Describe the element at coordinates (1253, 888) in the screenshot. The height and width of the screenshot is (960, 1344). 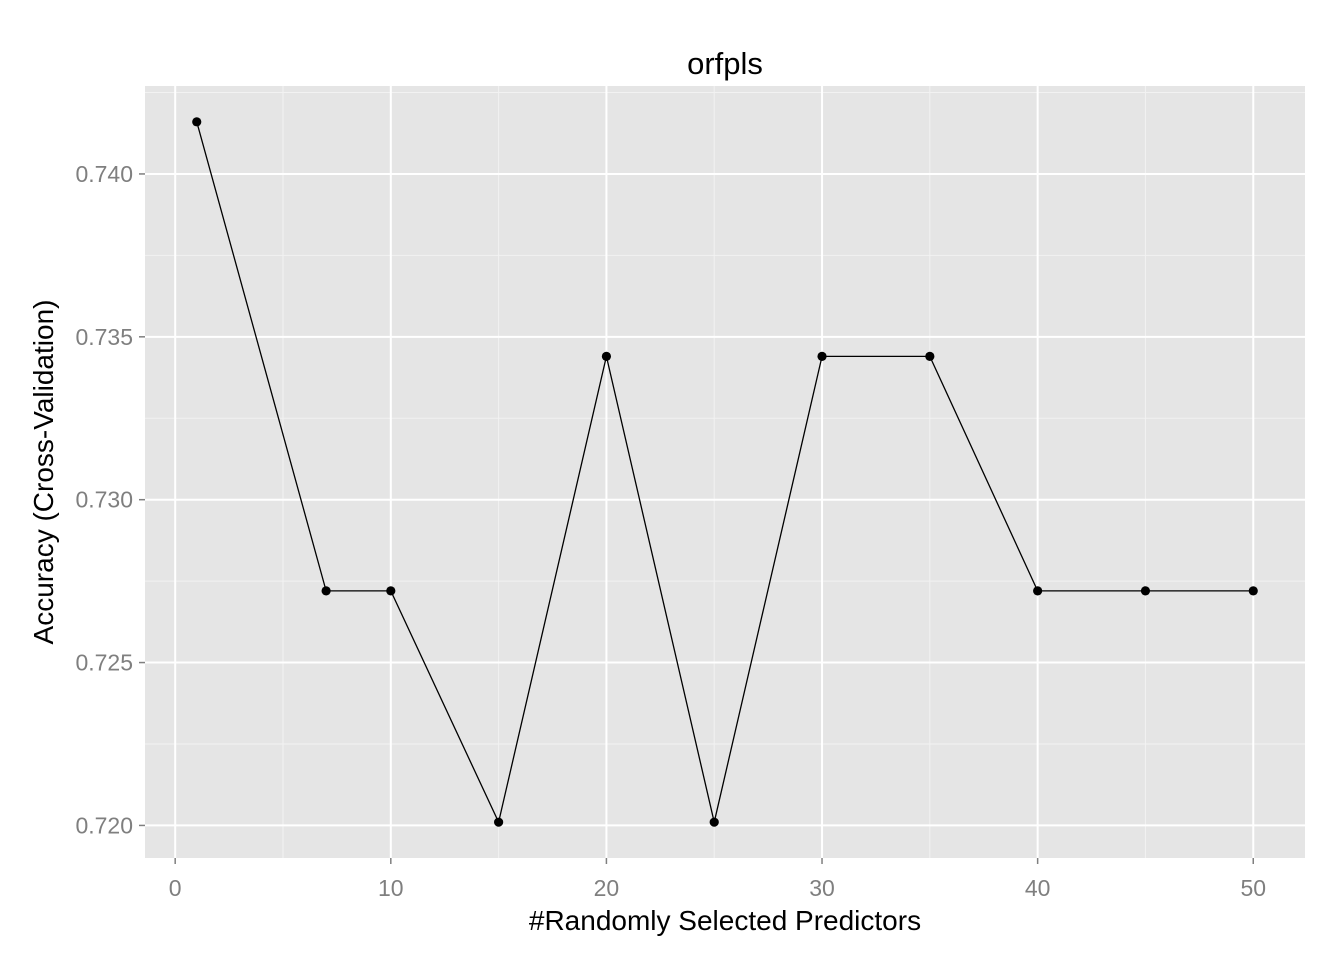
I see `x-tick-label: 50` at that location.